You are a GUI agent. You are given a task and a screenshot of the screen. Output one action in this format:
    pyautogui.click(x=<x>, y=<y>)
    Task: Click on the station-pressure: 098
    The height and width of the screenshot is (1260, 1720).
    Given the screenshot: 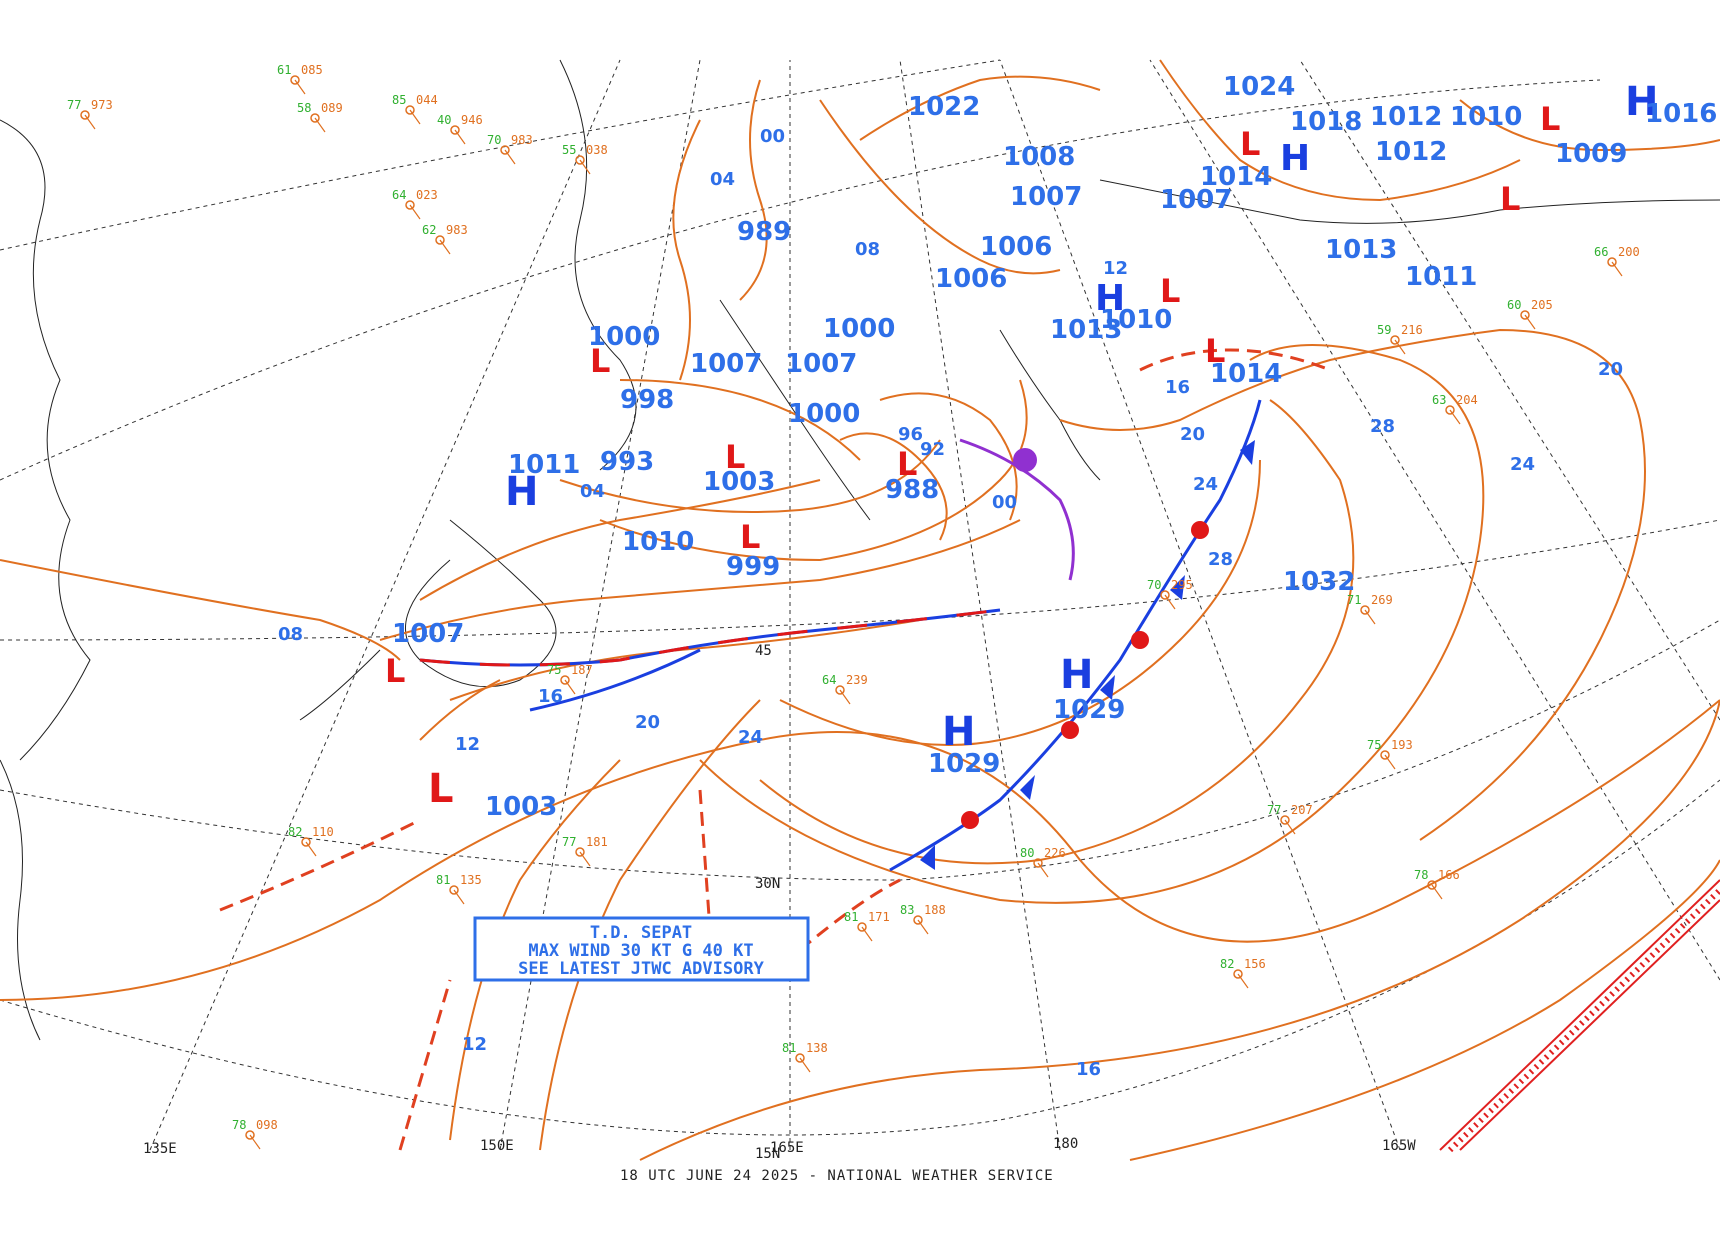 What is the action you would take?
    pyautogui.click(x=267, y=1125)
    